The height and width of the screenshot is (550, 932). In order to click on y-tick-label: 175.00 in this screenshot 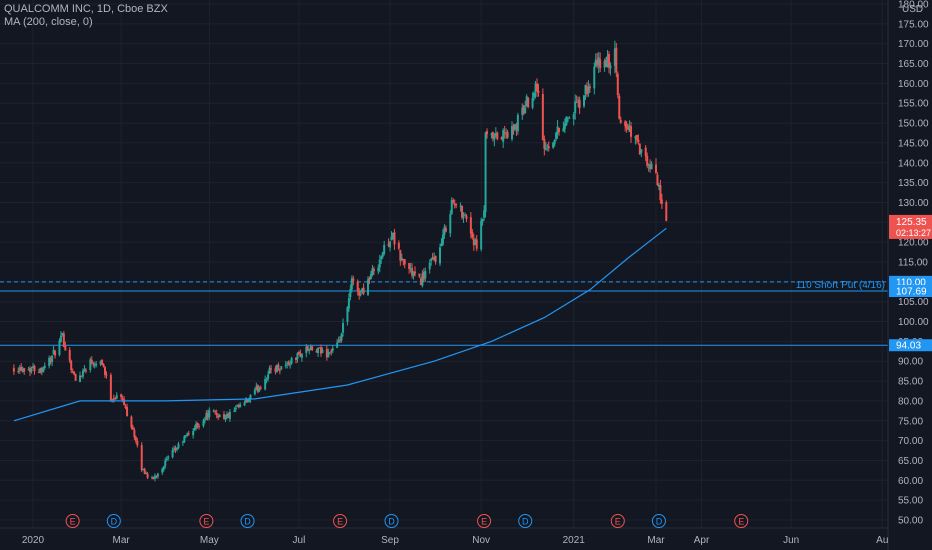, I will do `click(913, 24)`.